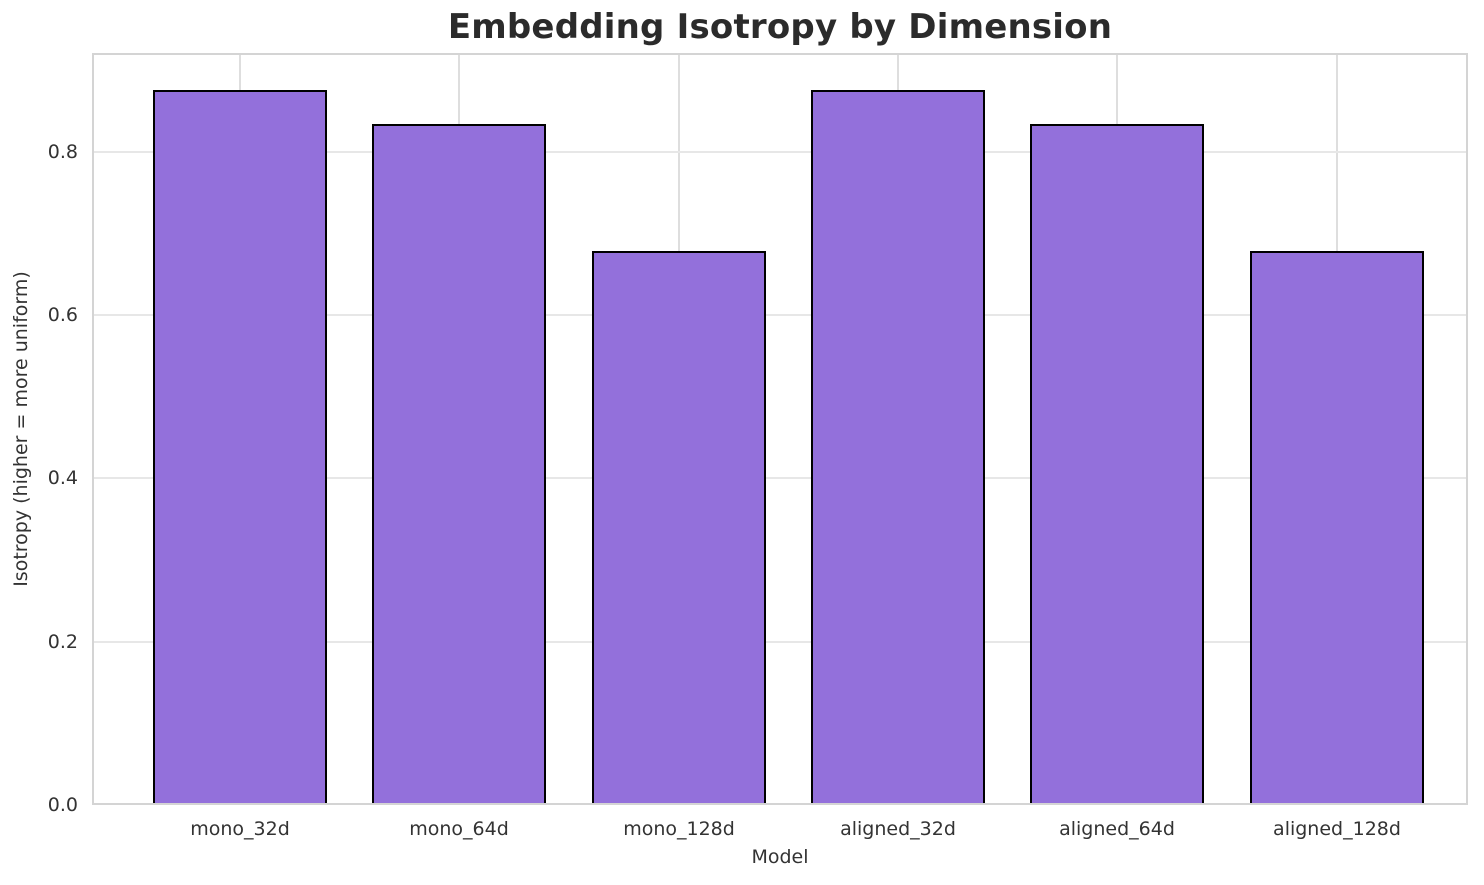  What do you see at coordinates (62, 805) in the screenshot?
I see `y-tick-label: 0.0` at bounding box center [62, 805].